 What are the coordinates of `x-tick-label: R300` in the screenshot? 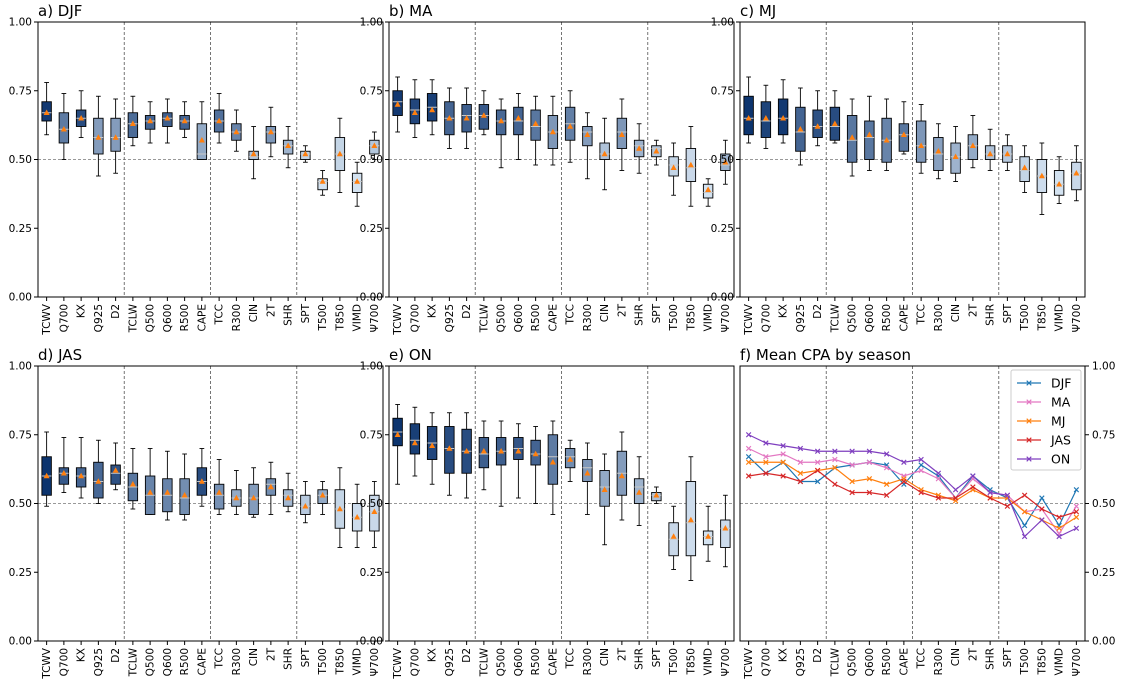 It's located at (939, 317).